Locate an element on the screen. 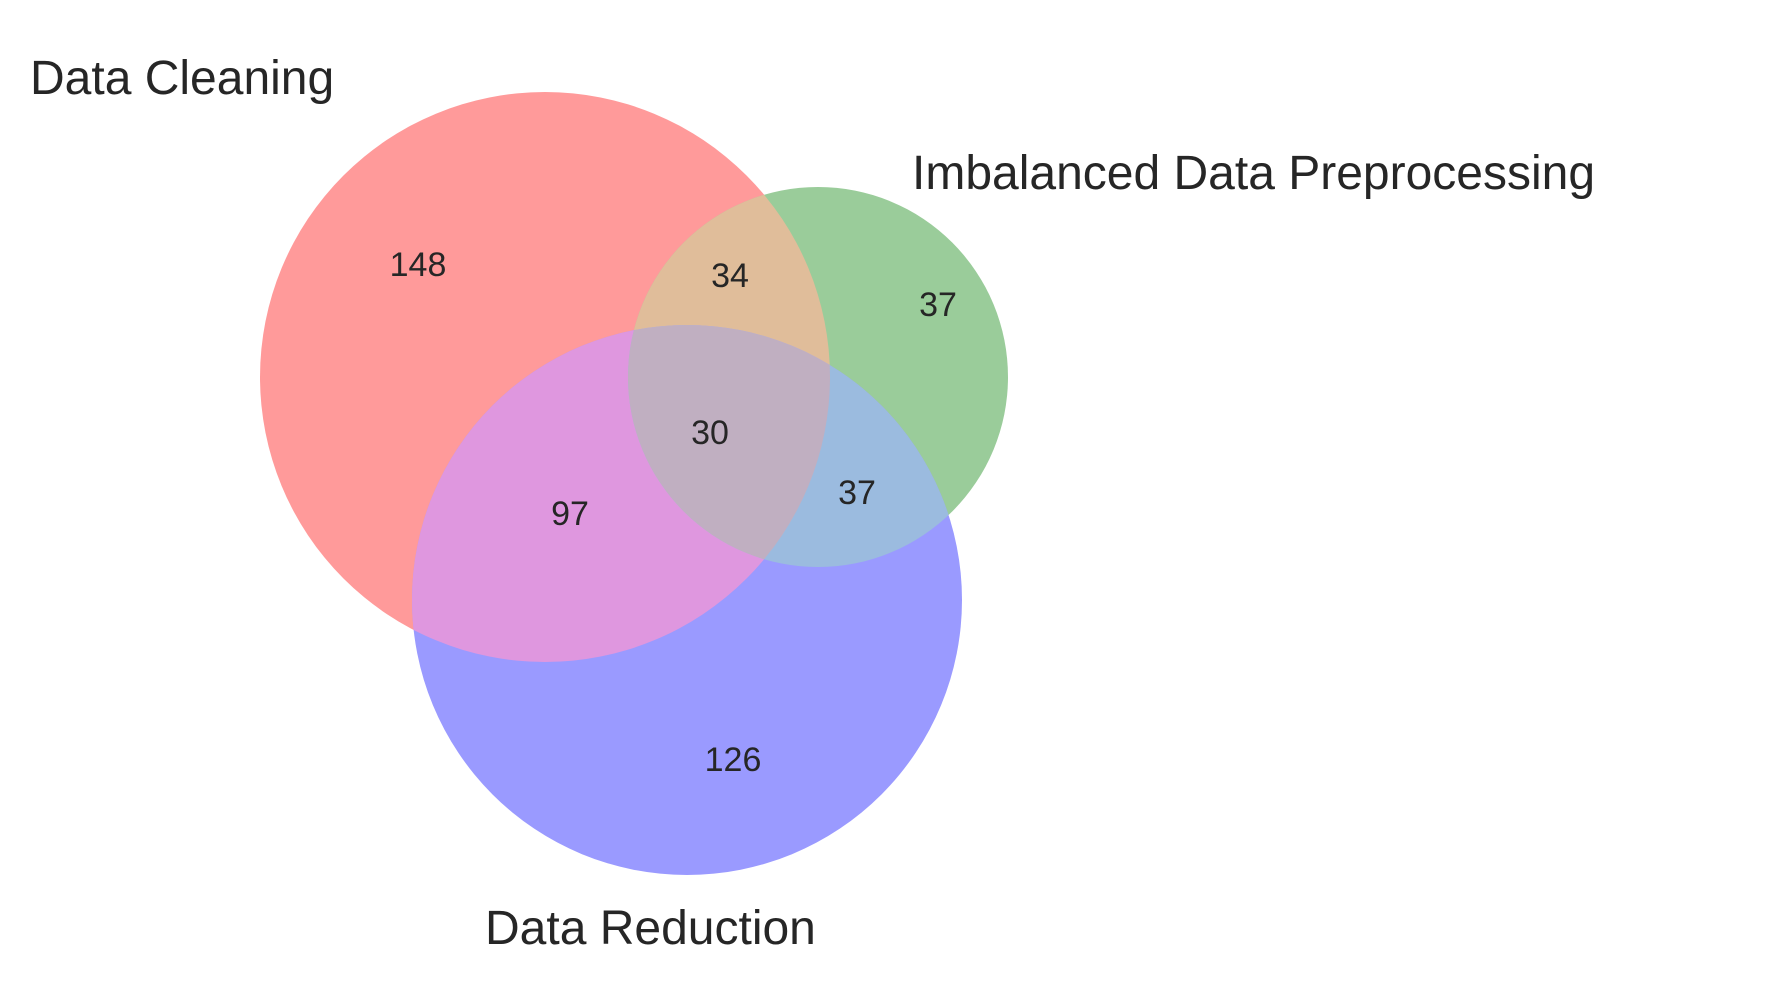 The image size is (1768, 983). set-label-imbalanced-data-preprocessing: Imbalanced Data Preprocessing is located at coordinates (1253, 173).